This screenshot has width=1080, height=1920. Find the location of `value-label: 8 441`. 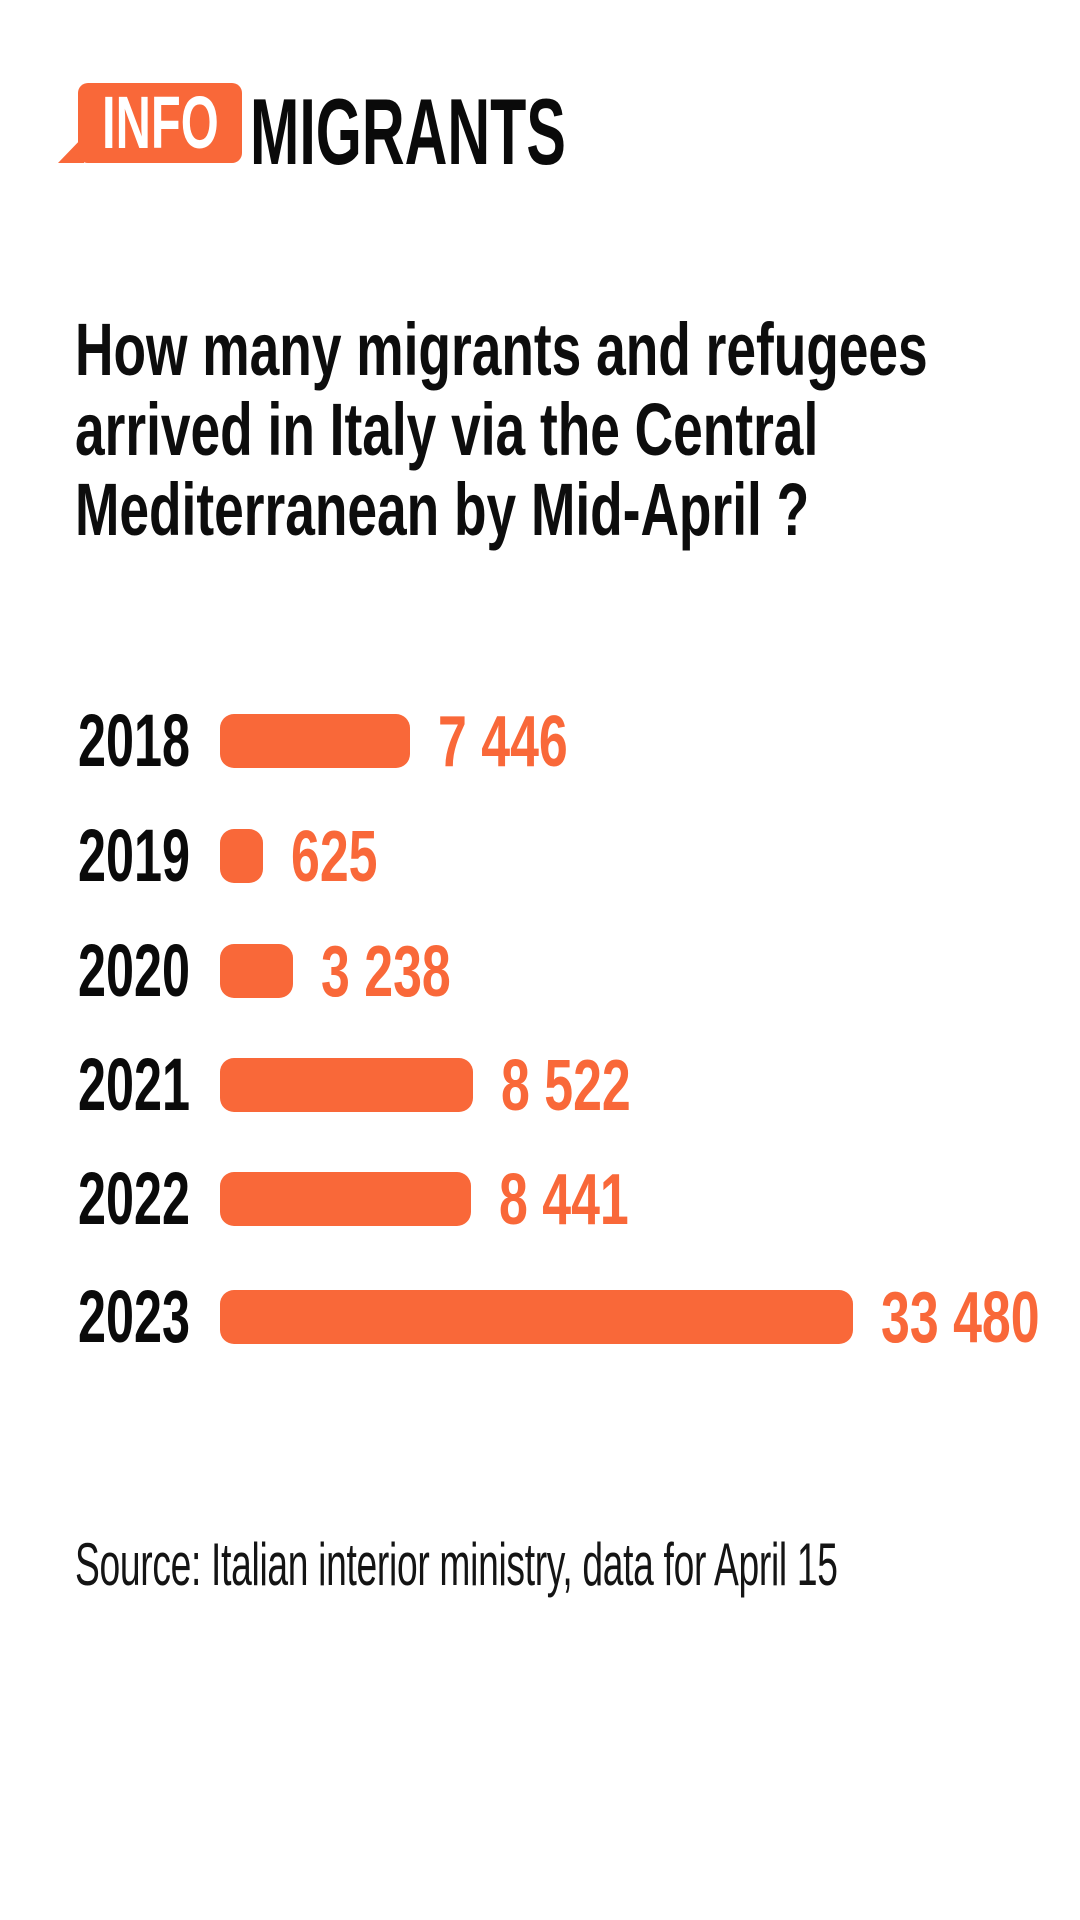

value-label: 8 441 is located at coordinates (564, 1200).